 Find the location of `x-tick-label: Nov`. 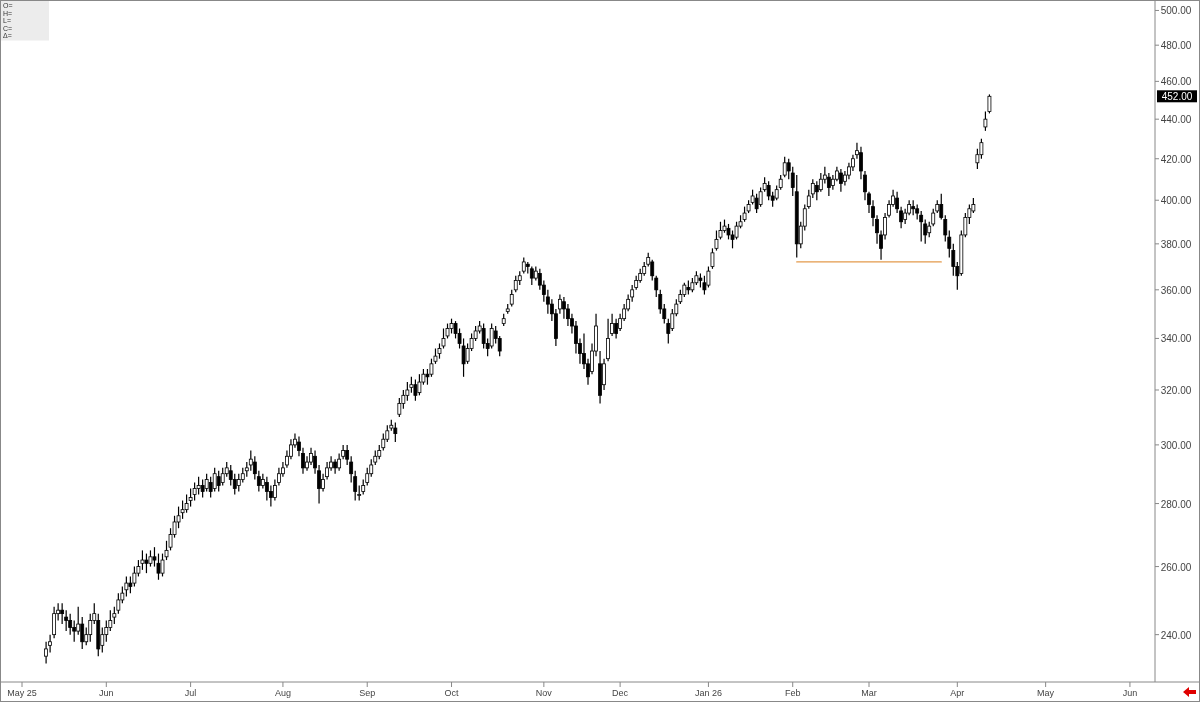

x-tick-label: Nov is located at coordinates (544, 693).